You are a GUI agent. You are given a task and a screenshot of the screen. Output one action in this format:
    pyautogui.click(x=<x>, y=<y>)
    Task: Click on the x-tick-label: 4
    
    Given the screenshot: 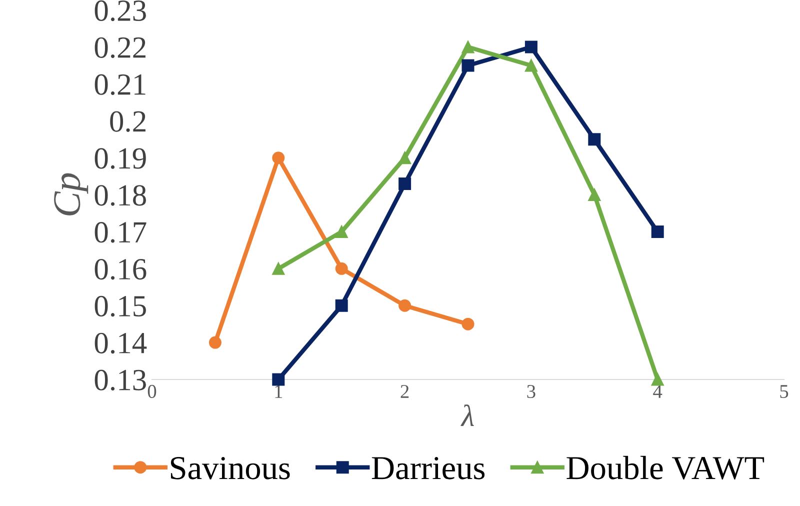 What is the action you would take?
    pyautogui.click(x=657, y=391)
    